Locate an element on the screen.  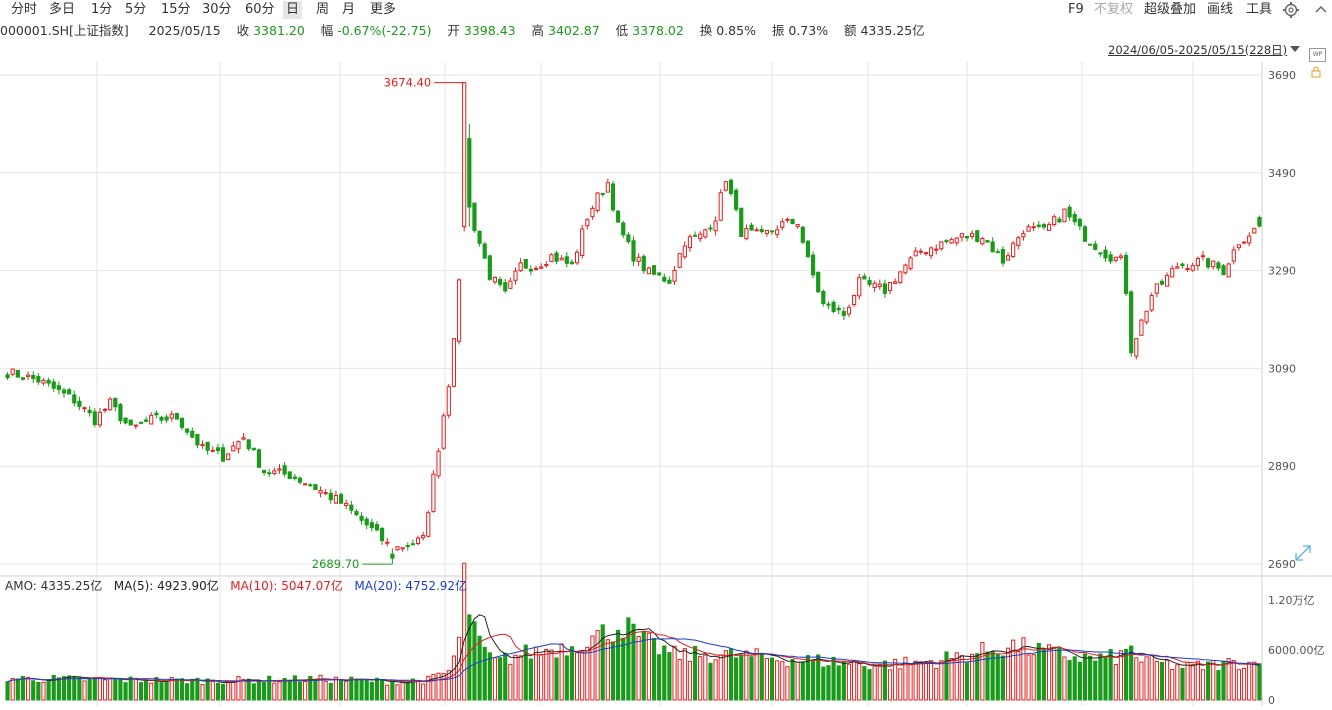
period-tab-0: 分时 is located at coordinates (24, 9).